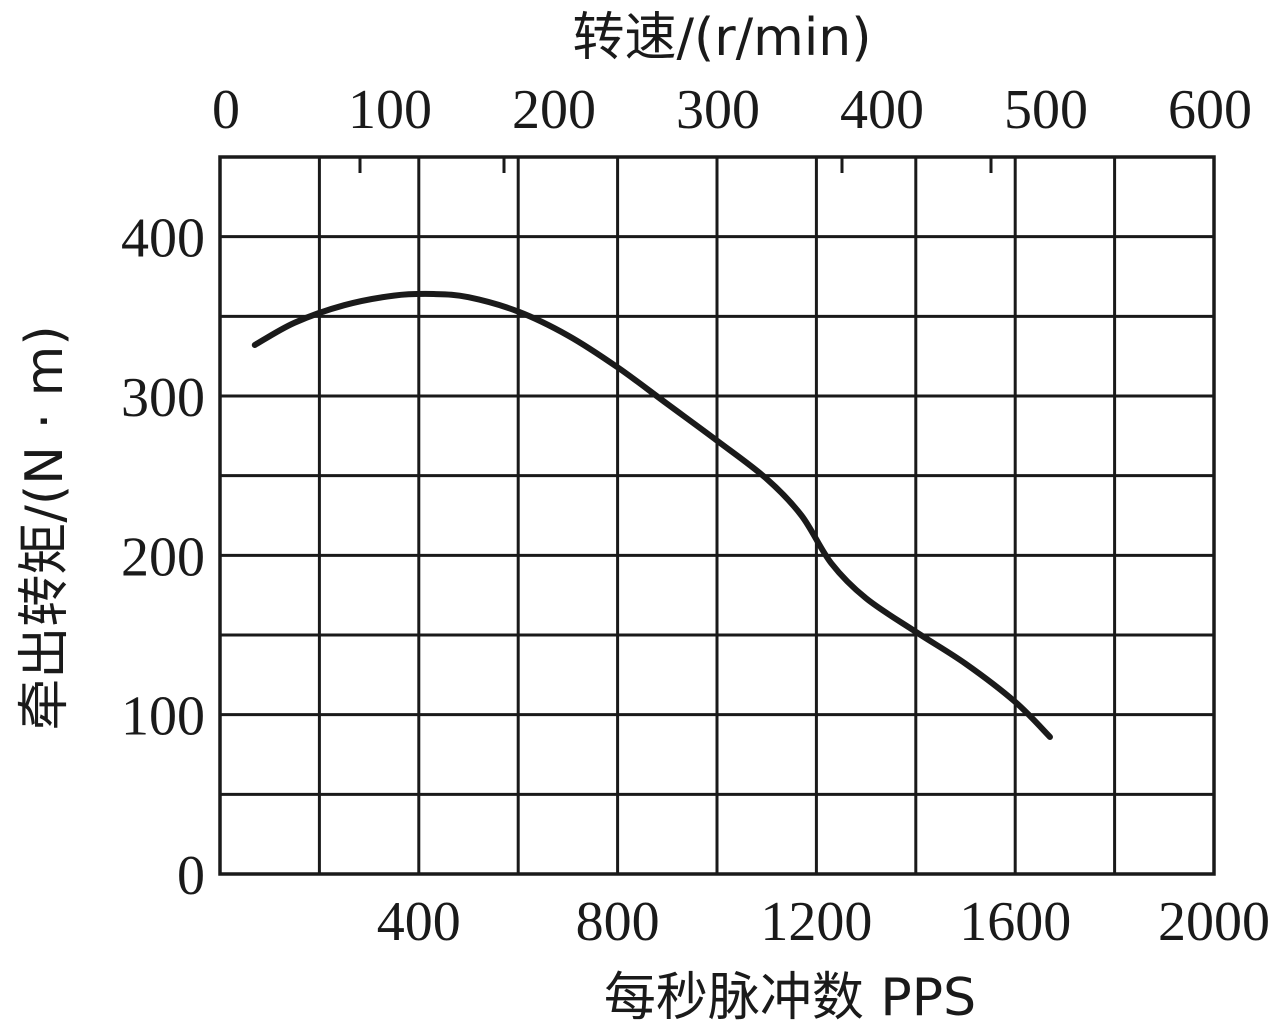 This screenshot has height=1027, width=1282. Describe the element at coordinates (419, 922) in the screenshot. I see `x-tick-label: 400` at that location.